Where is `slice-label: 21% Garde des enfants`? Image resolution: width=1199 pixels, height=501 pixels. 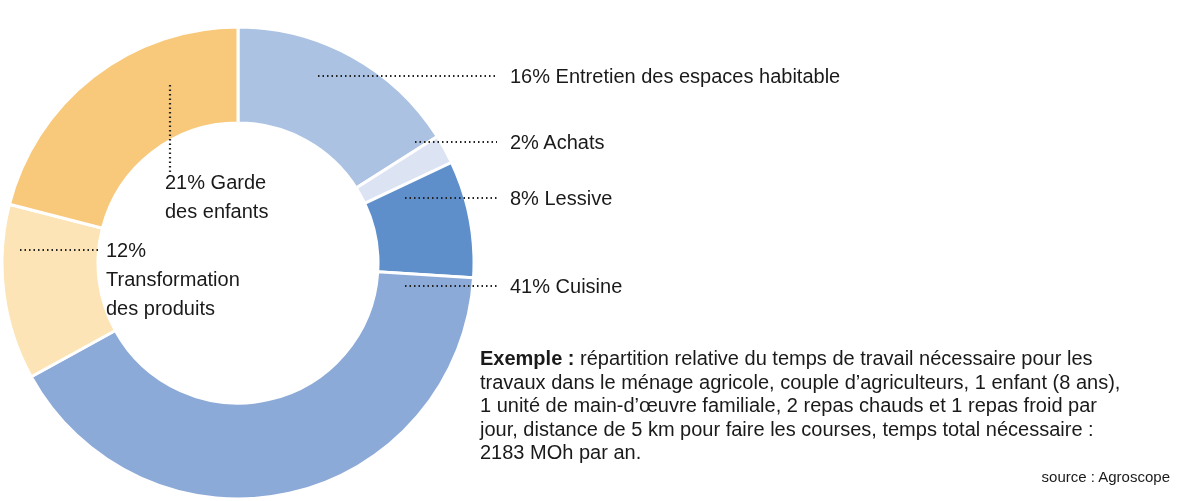 slice-label: 21% Garde des enfants is located at coordinates (217, 196).